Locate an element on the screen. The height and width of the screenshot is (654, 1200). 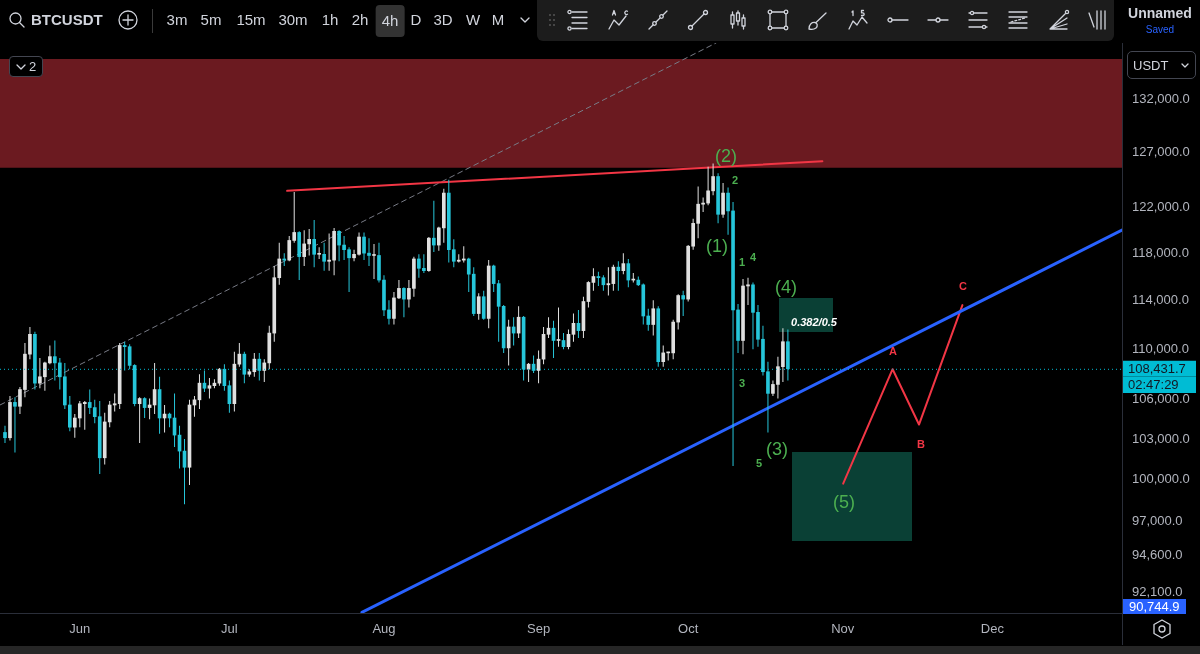
y-tick-label: 100,000.0 is located at coordinates (1161, 479).